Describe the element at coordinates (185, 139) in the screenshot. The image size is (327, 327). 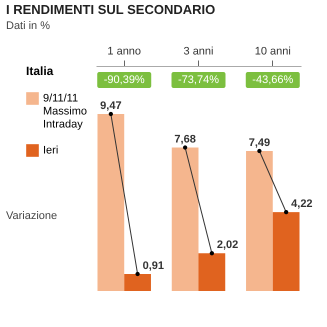
I see `data-label: 7,68` at that location.